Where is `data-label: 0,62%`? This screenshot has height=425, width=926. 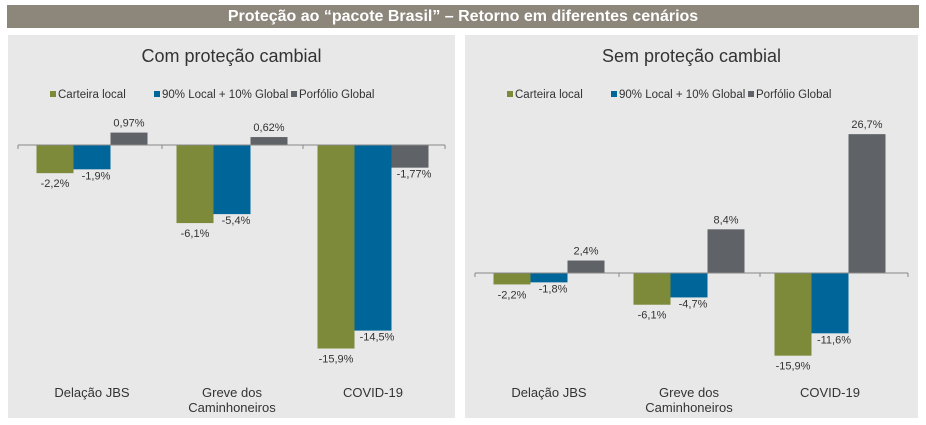 data-label: 0,62% is located at coordinates (268, 128).